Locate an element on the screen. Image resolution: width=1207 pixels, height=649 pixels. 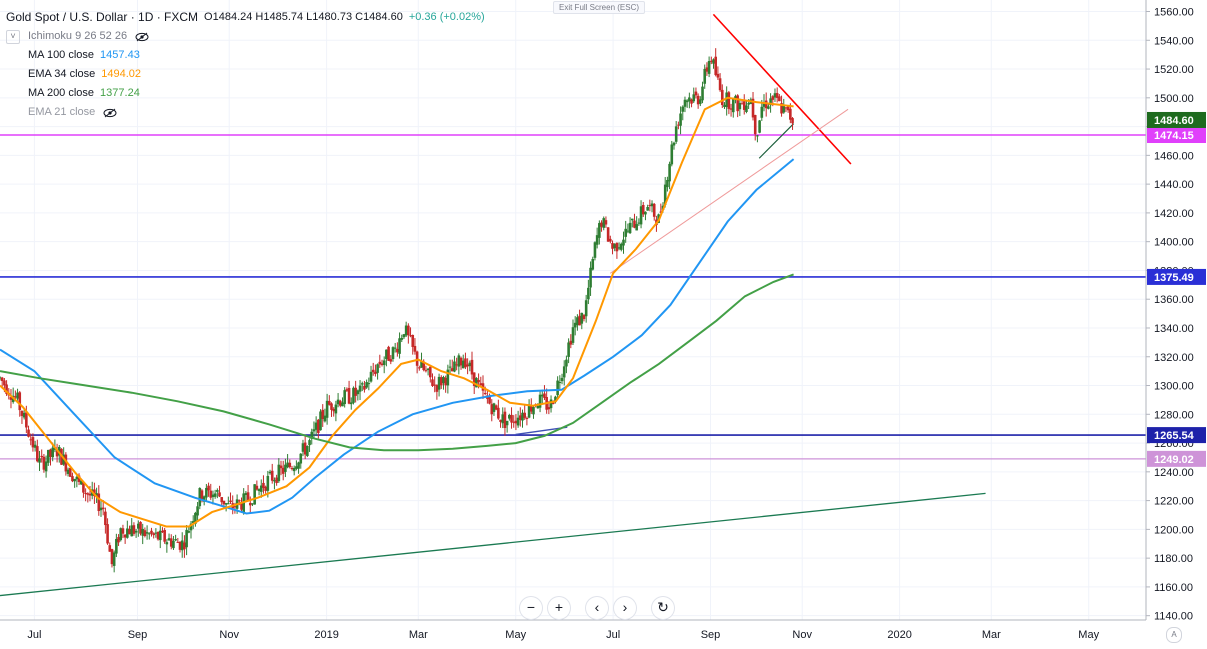
exit-fullscreen-button: Exit Full Screen (ESC) is located at coordinates (599, 7).